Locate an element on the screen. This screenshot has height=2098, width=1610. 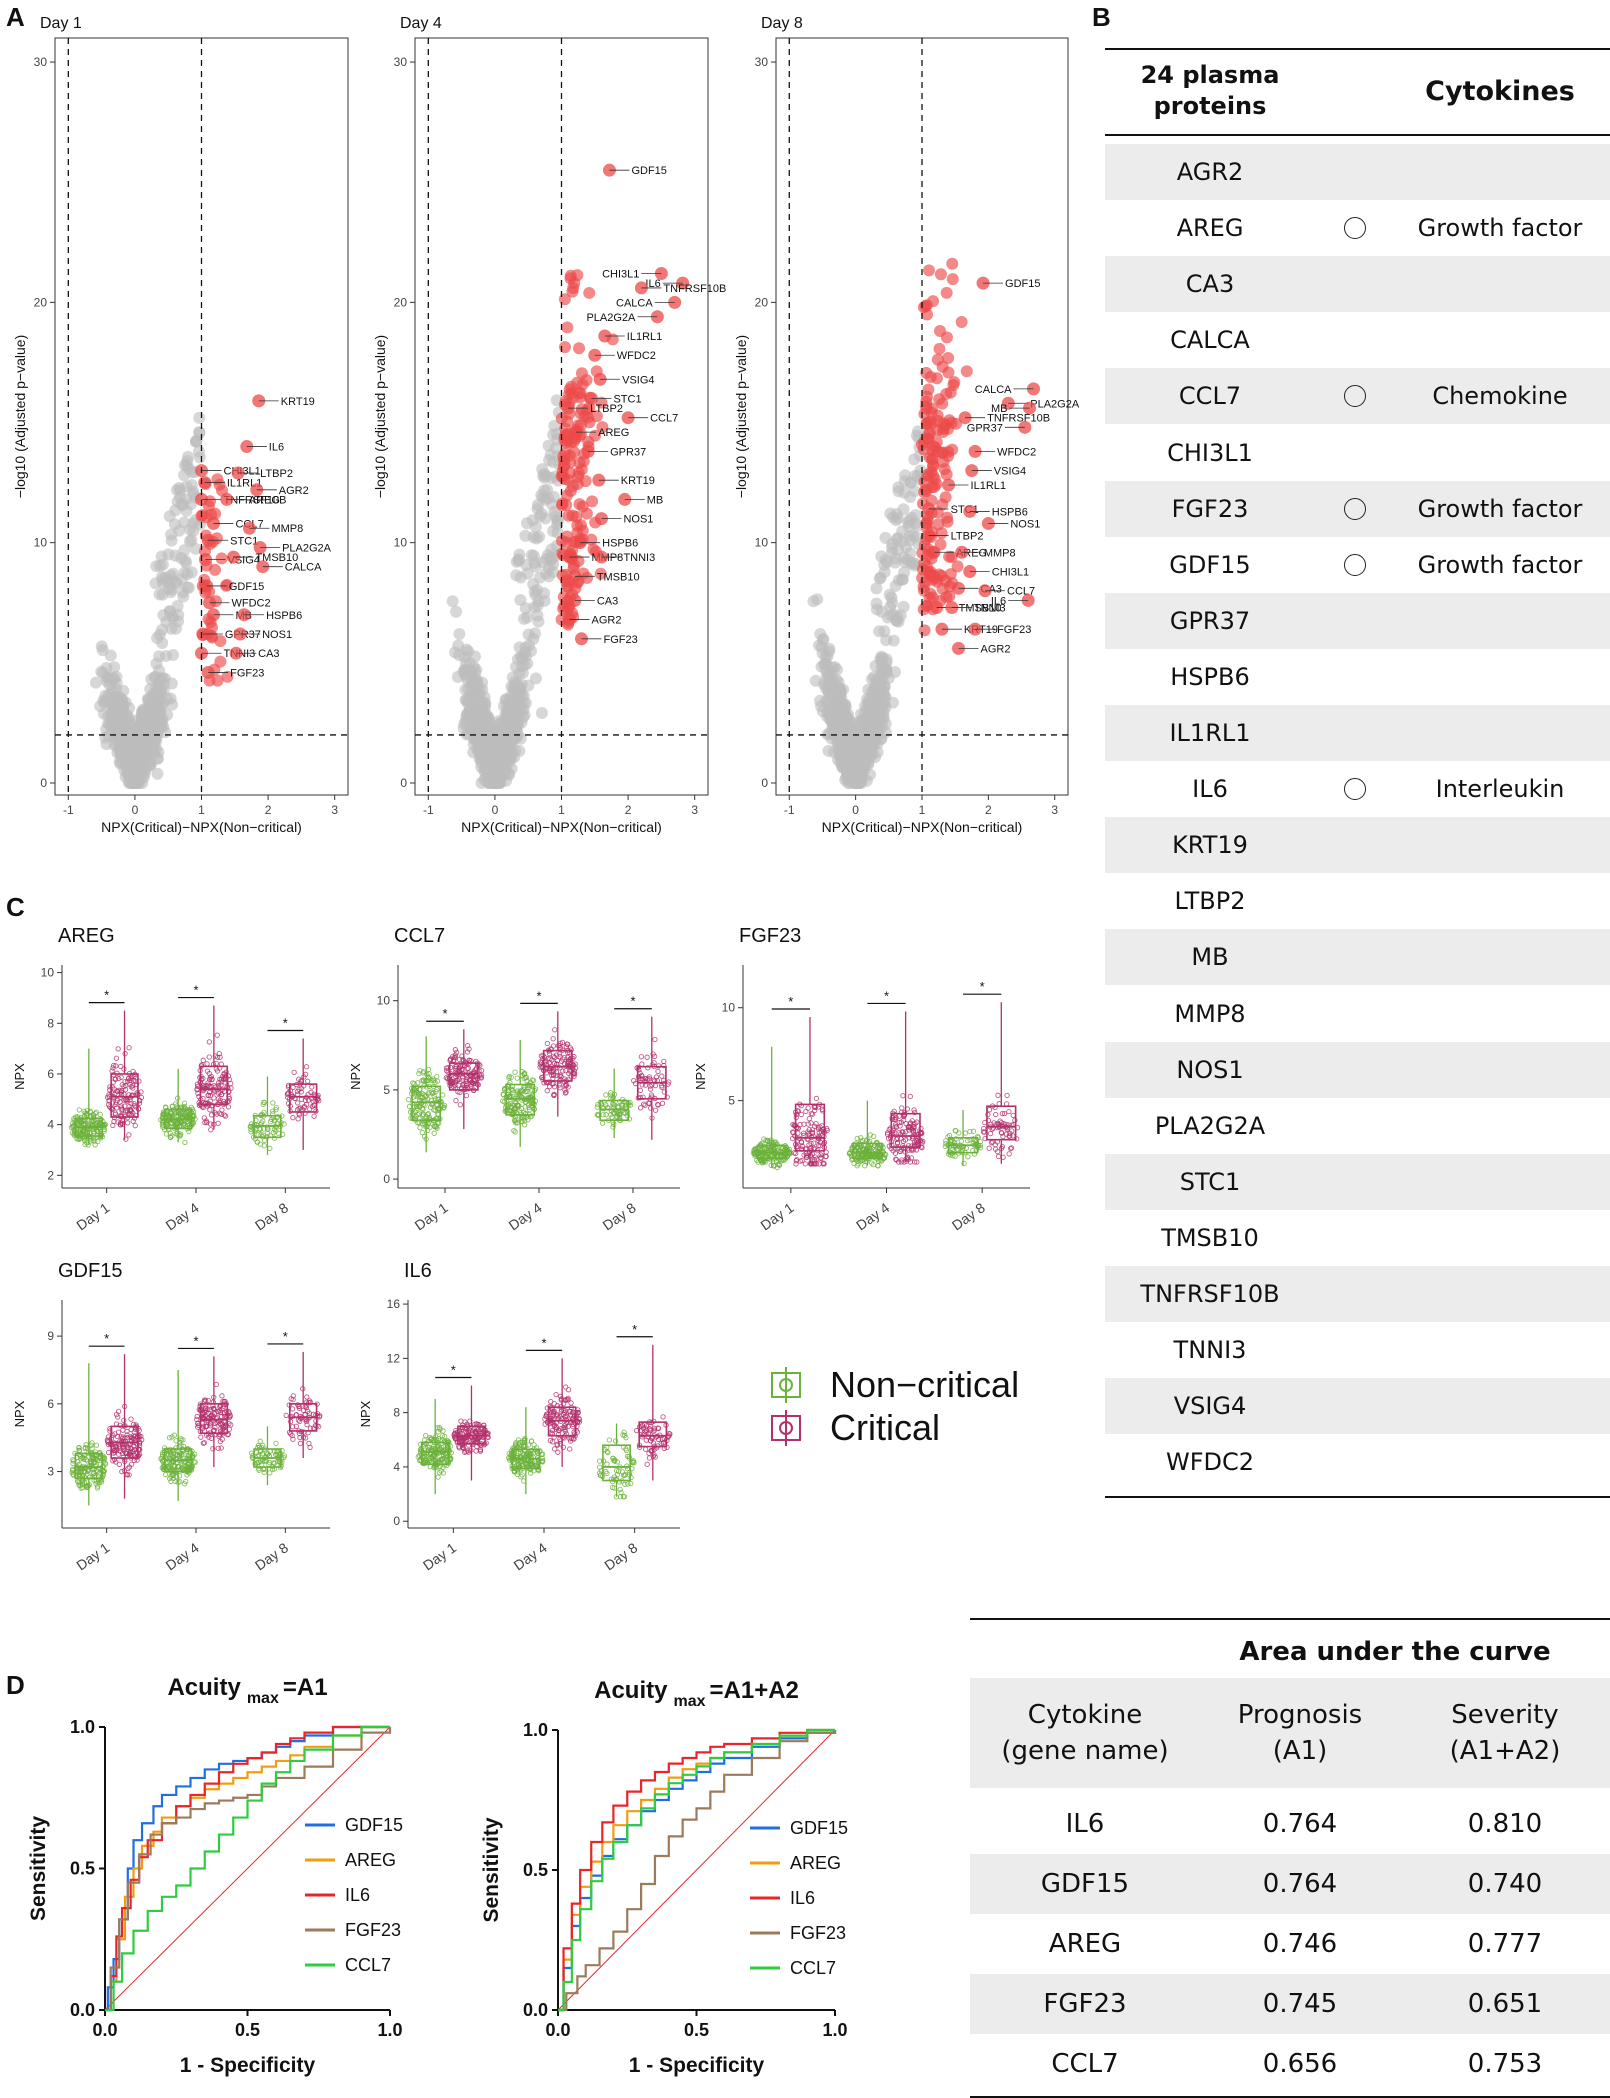
point-label: HSPB6 is located at coordinates (284, 616).